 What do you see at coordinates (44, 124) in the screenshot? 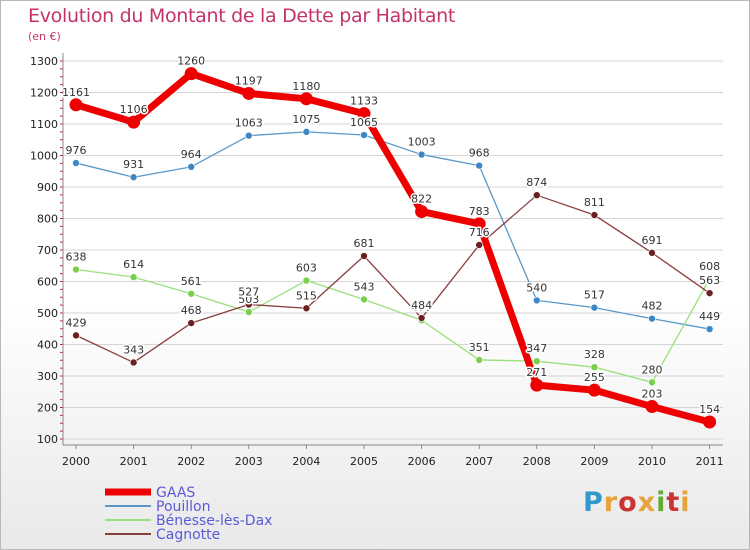
I see `y-tick-label: 1100` at bounding box center [44, 124].